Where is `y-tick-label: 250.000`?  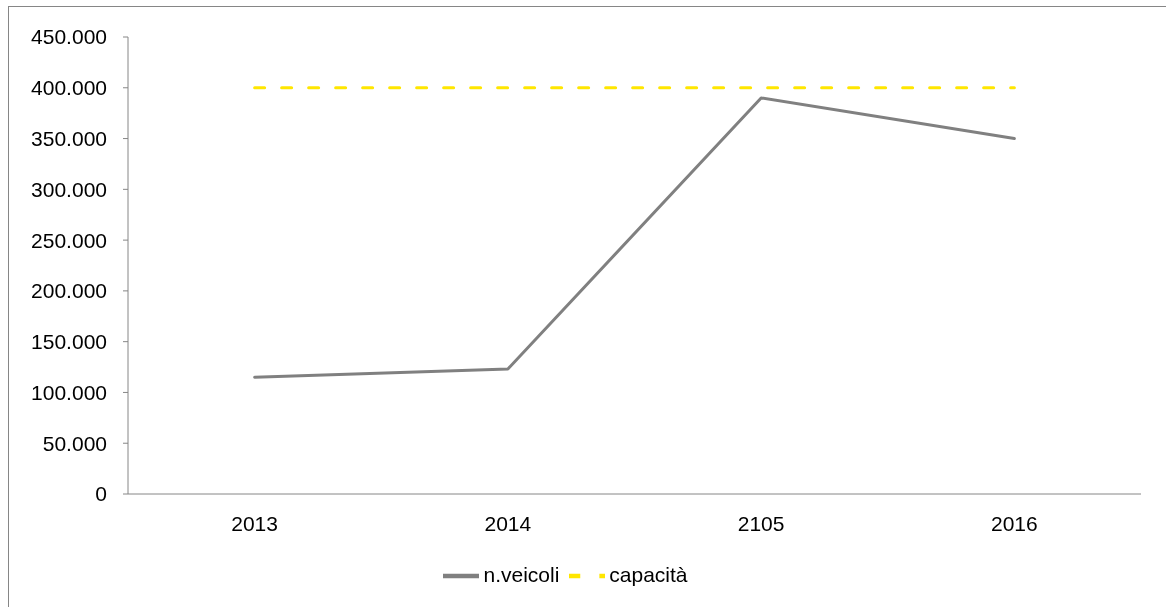 y-tick-label: 250.000 is located at coordinates (69, 240).